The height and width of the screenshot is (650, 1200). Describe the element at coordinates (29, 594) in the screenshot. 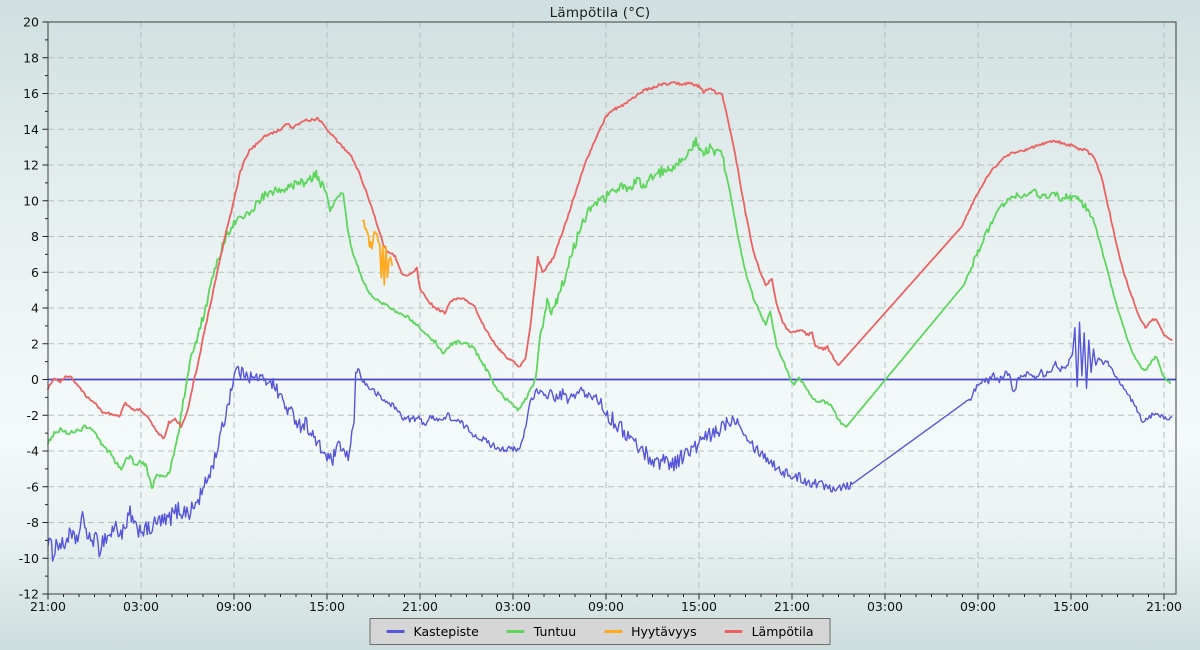

I see `y-tick-label: -12` at that location.